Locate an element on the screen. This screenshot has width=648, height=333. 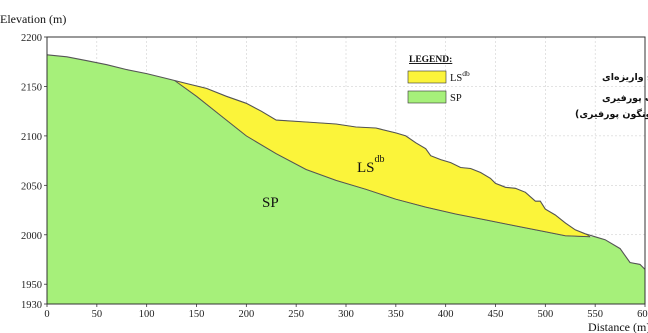
y-axis-ticks: 2200 2150 2100 2050 2000 1950 1930 is located at coordinates (34, 172).